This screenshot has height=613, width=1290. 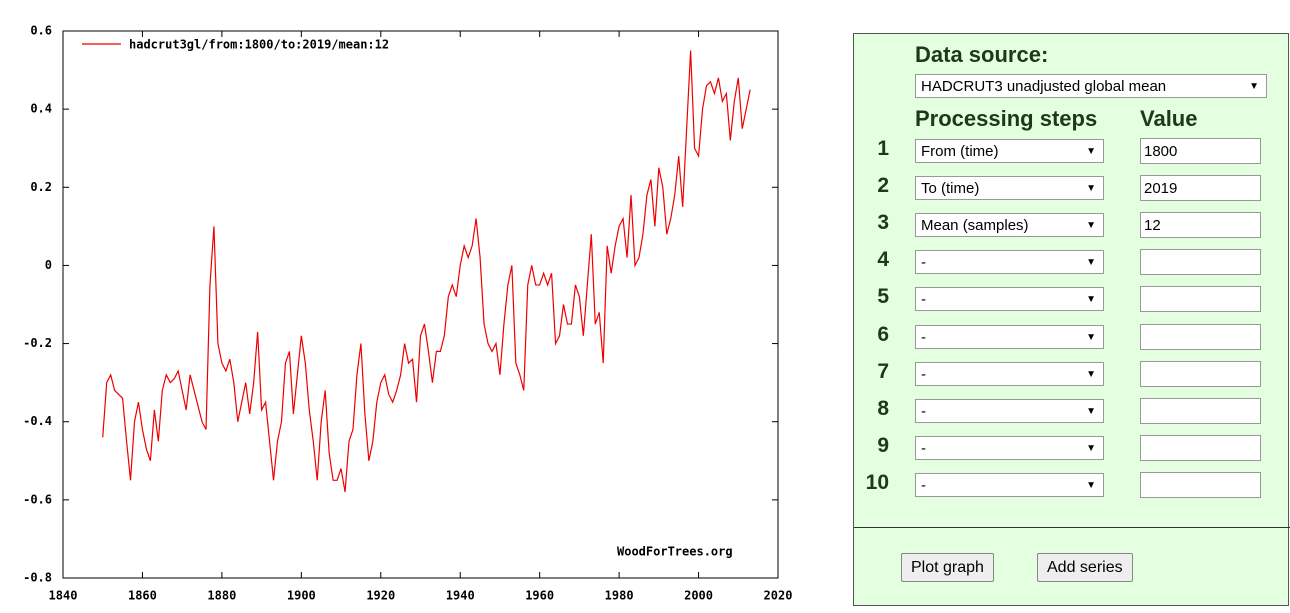 What do you see at coordinates (675, 552) in the screenshot?
I see `watermark: WoodForTrees.org` at bounding box center [675, 552].